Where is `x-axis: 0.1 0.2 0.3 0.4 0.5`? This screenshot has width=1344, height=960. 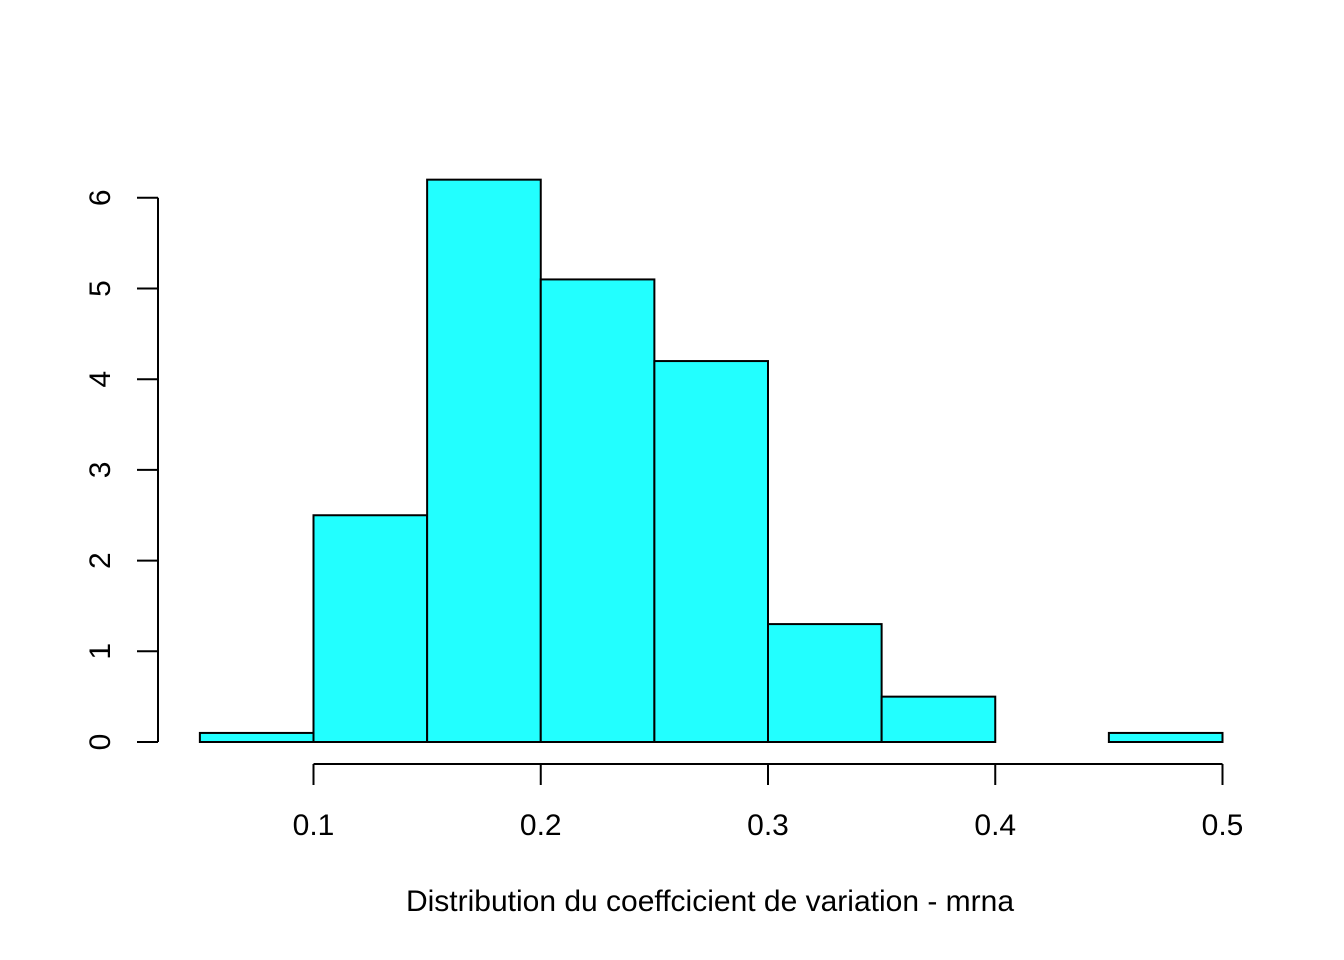
x-axis: 0.1 0.2 0.3 0.4 0.5 is located at coordinates (768, 802).